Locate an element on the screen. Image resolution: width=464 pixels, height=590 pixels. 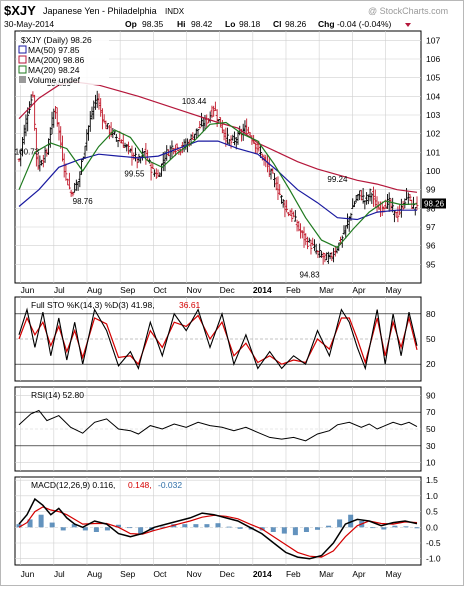
macd-y-tick: -1.0 is located at coordinates (433, 559).